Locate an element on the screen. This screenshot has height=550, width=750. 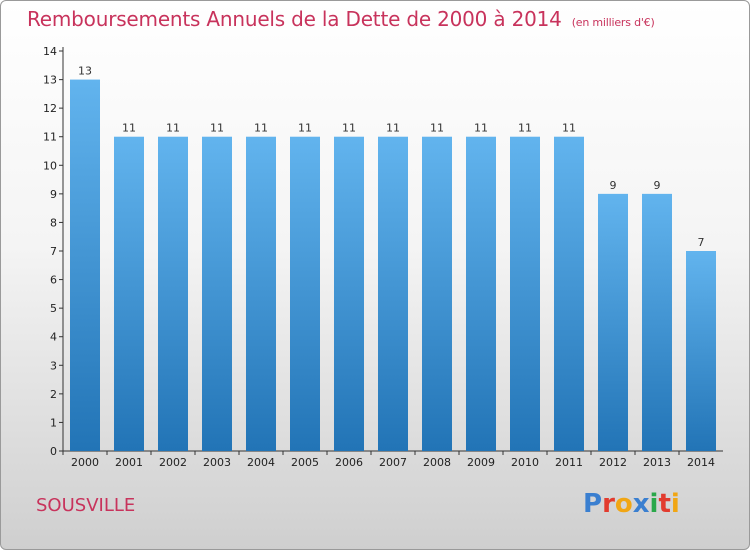
y-tick-label: 2 is located at coordinates (53, 394).